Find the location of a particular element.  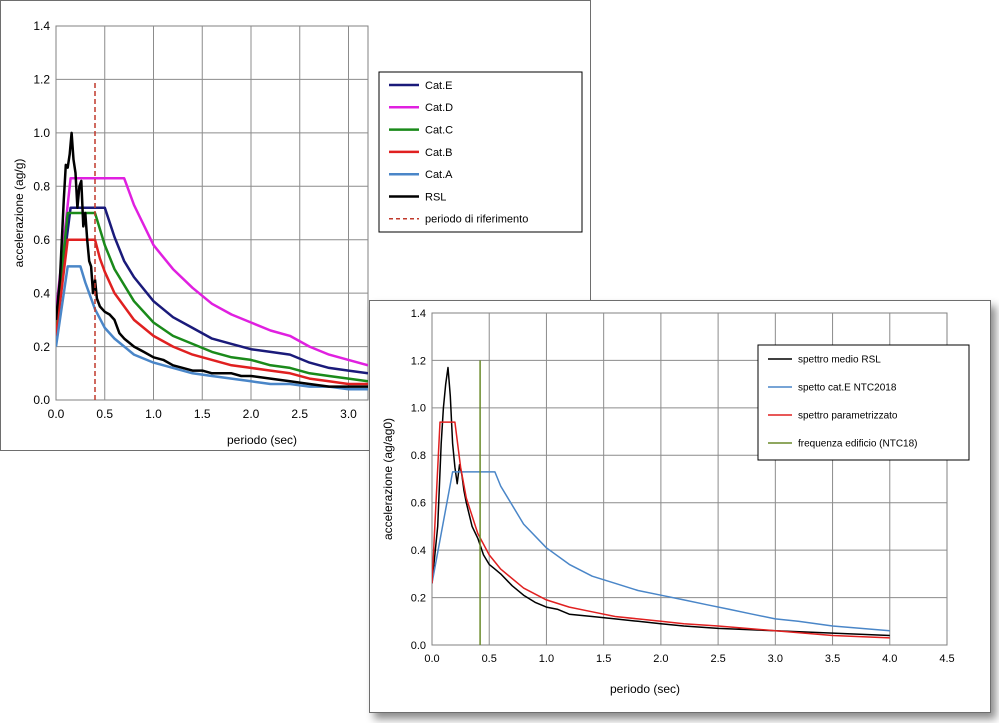

y-axis-label: accelerazione (ag/g) is located at coordinates (19, 213).